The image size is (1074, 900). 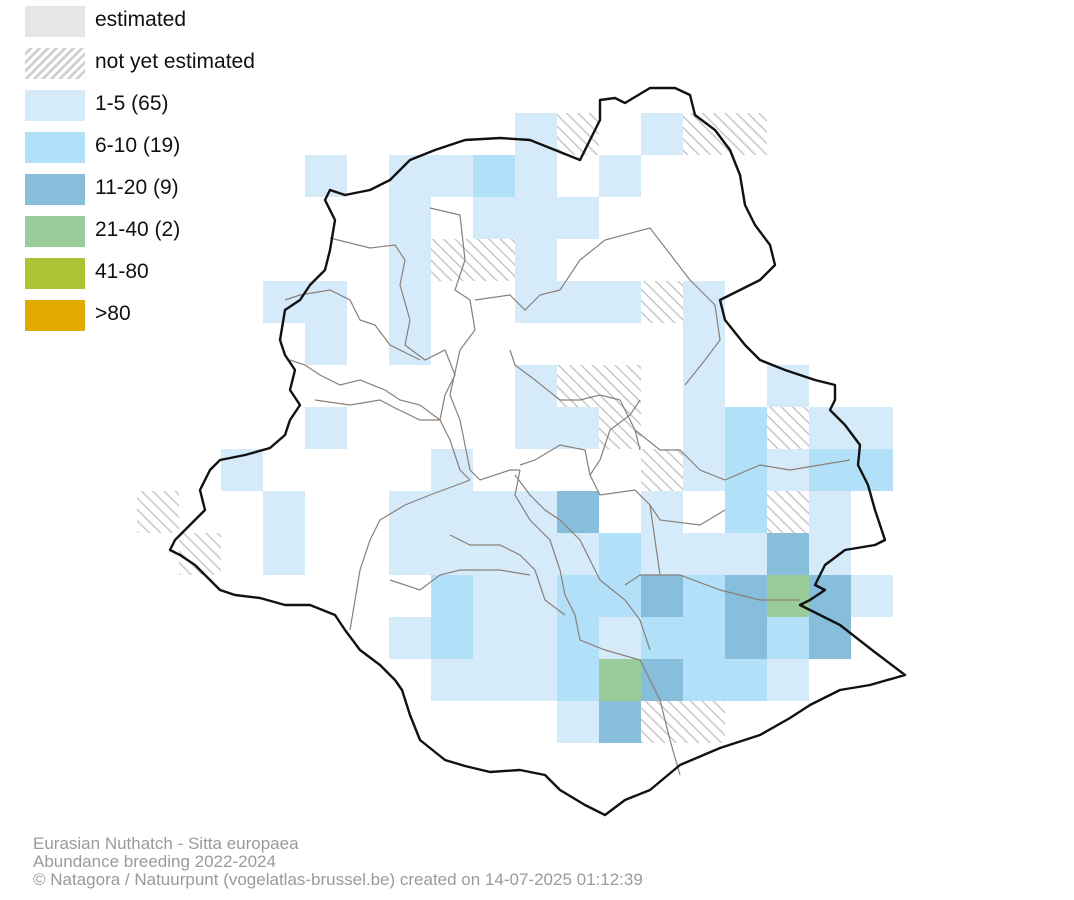 I want to click on legend-label-over-80: >80, so click(x=113, y=313).